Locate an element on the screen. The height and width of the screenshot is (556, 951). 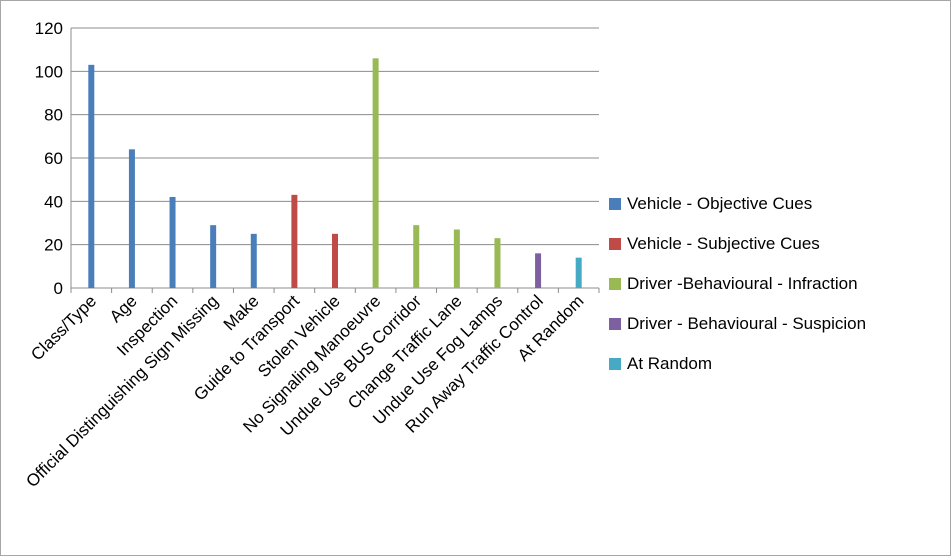
legend-label: Vehicle - Subjective Cues is located at coordinates (723, 243).